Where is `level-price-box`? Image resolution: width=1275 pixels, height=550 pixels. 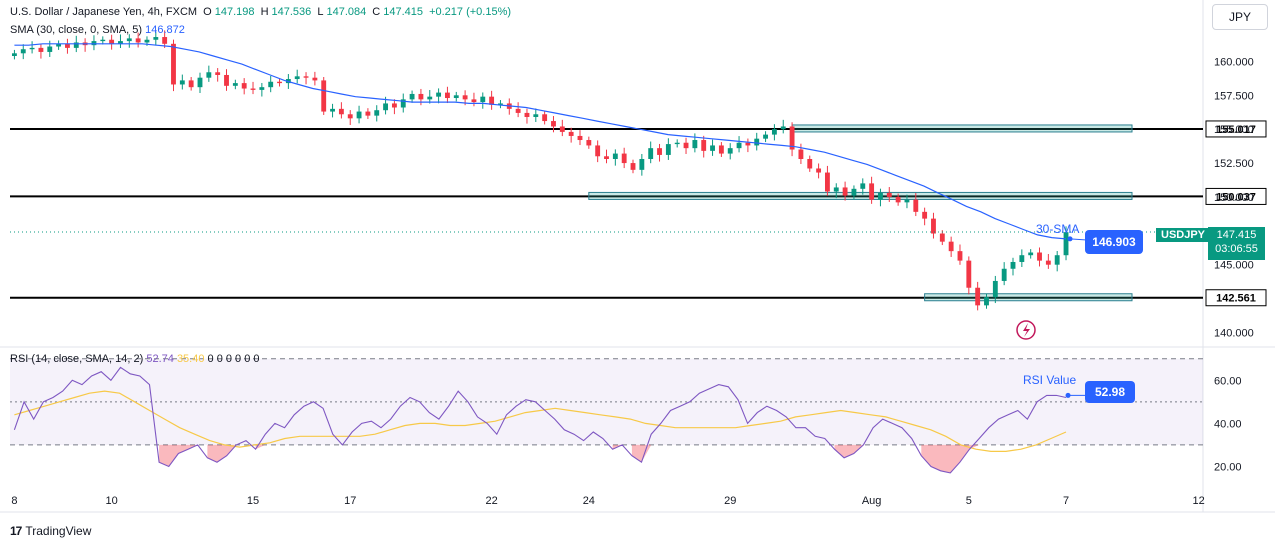
level-price-box is located at coordinates (1236, 196).